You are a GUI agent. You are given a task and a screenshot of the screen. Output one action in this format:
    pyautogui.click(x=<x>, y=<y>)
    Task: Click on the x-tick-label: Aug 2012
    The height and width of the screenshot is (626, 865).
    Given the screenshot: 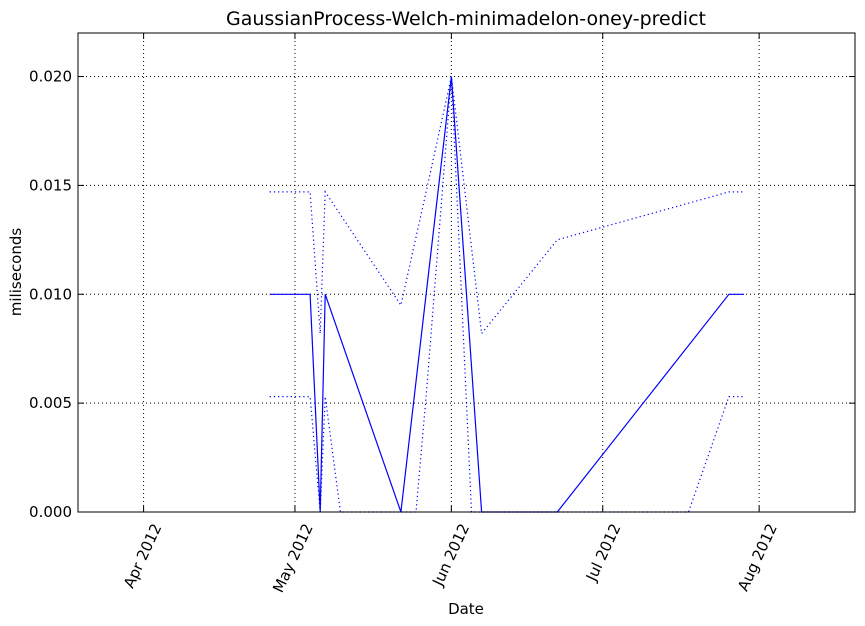 What is the action you would take?
    pyautogui.click(x=757, y=557)
    